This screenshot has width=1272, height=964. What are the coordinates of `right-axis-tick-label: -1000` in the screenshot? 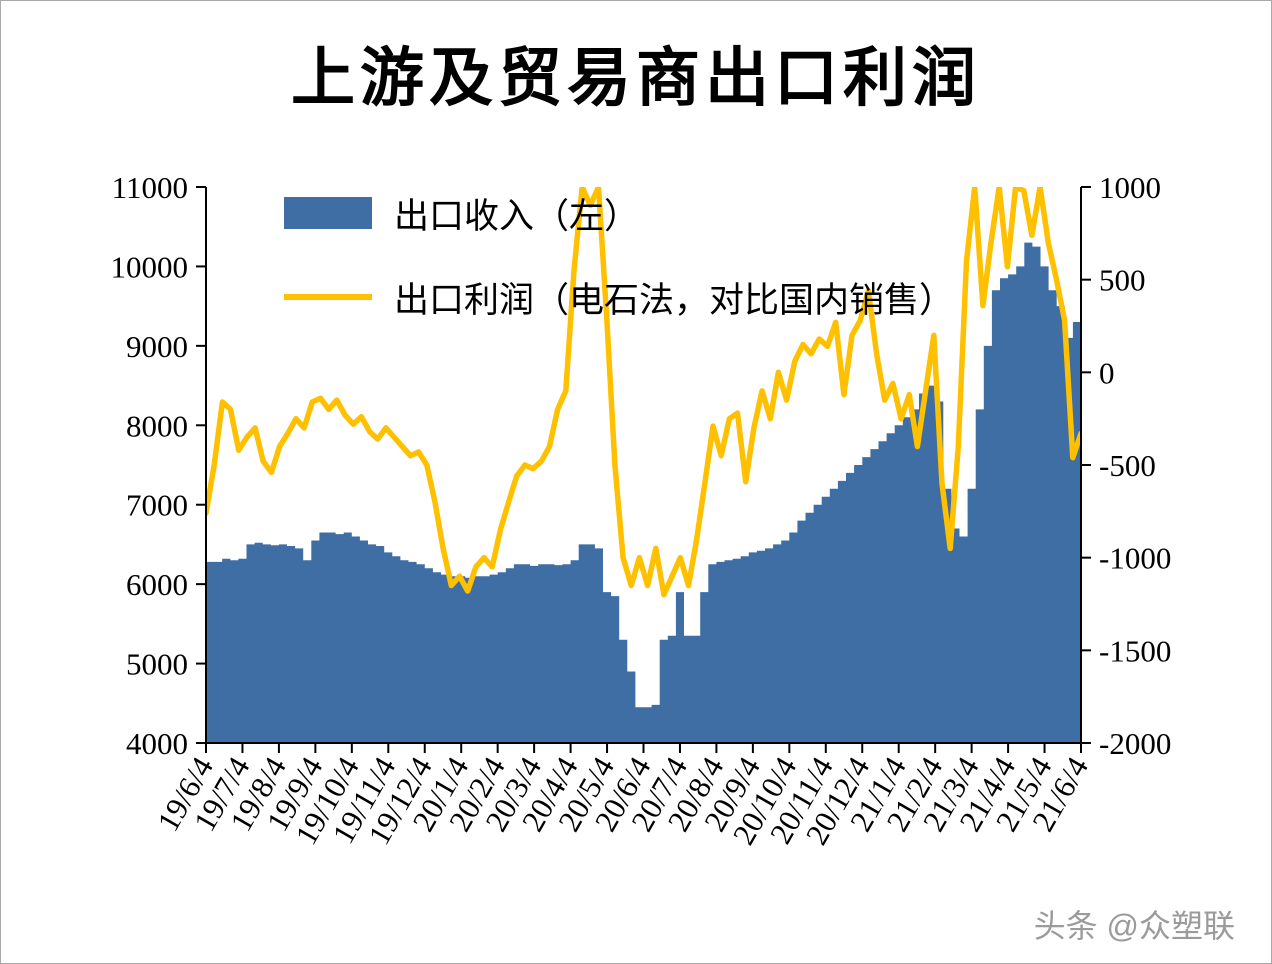 It's located at (1135, 558).